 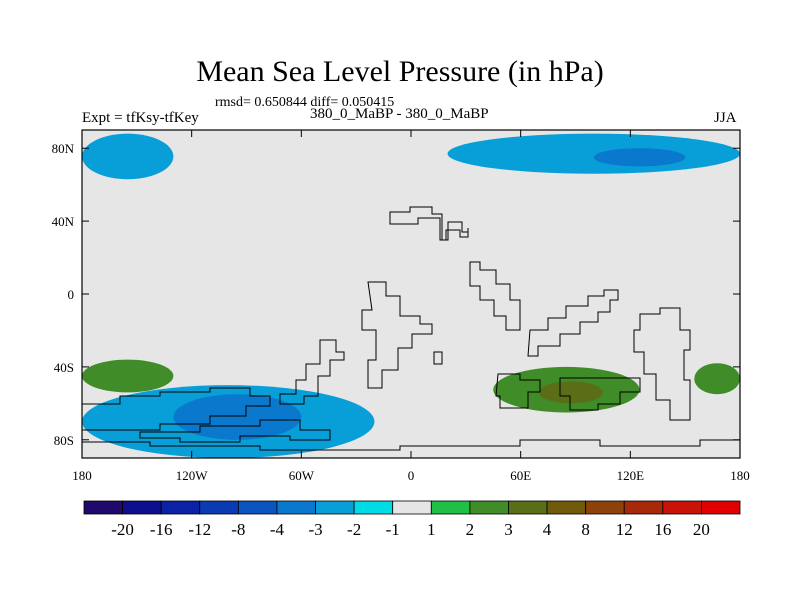 I want to click on y-tick-label: 80S, so click(x=64, y=440).